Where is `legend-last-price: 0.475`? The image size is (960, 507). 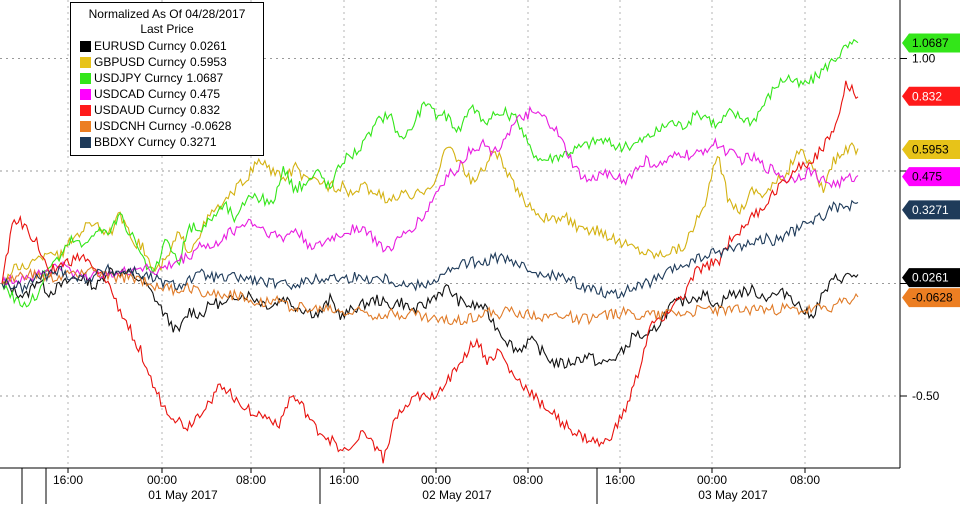 legend-last-price: 0.475 is located at coordinates (205, 94).